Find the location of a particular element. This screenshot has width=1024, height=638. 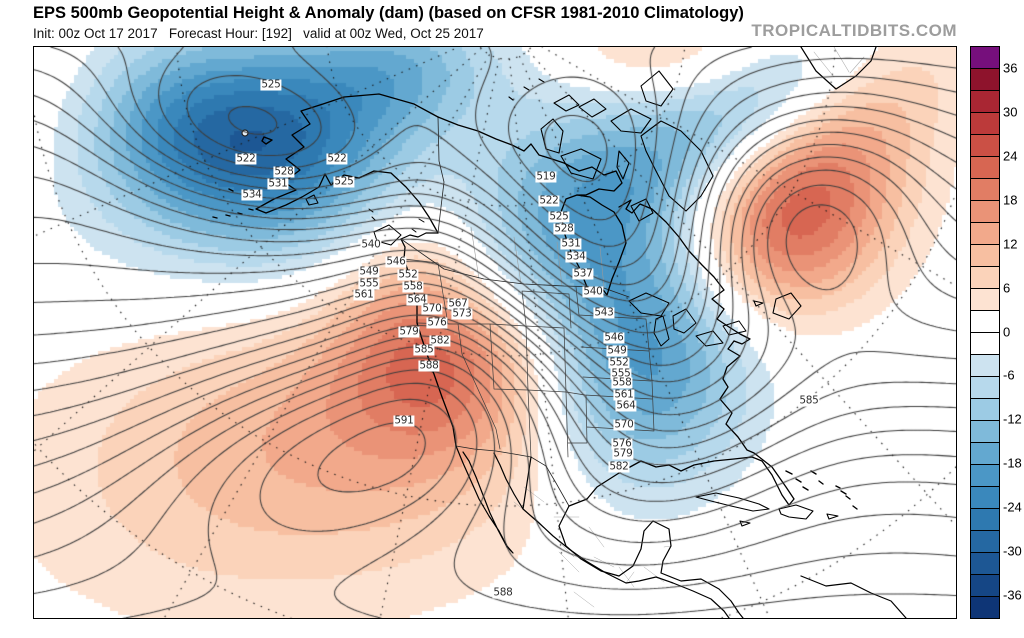

colorbar-cells is located at coordinates (985, 332).